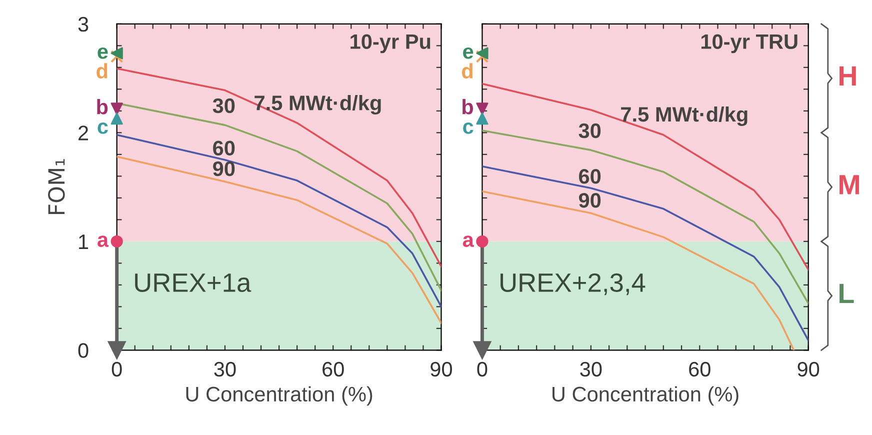 The image size is (872, 435). Describe the element at coordinates (56, 186) in the screenshot. I see `y-axis-title: FOM₁` at that location.